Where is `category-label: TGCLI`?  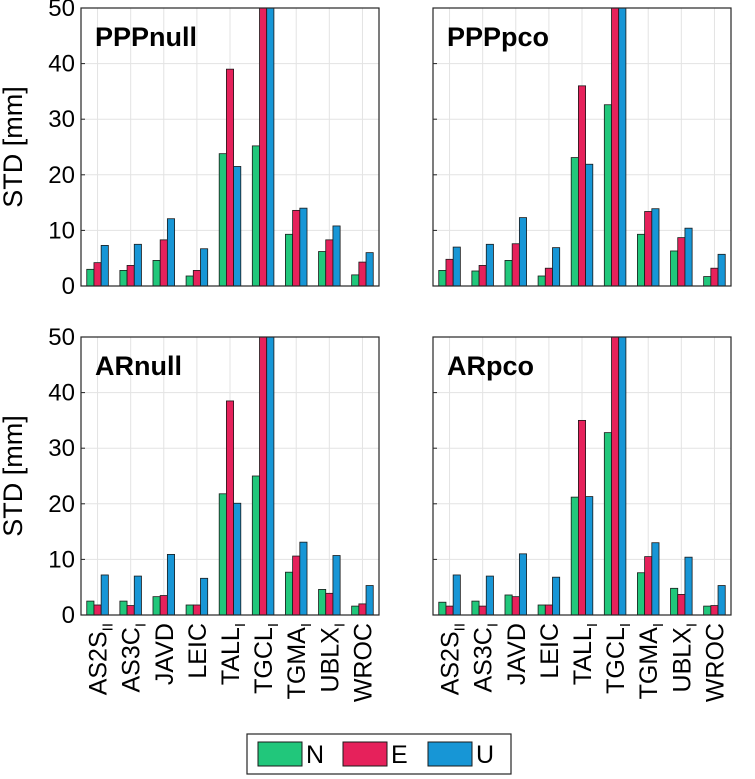
category-label: TGCLI is located at coordinates (266, 658).